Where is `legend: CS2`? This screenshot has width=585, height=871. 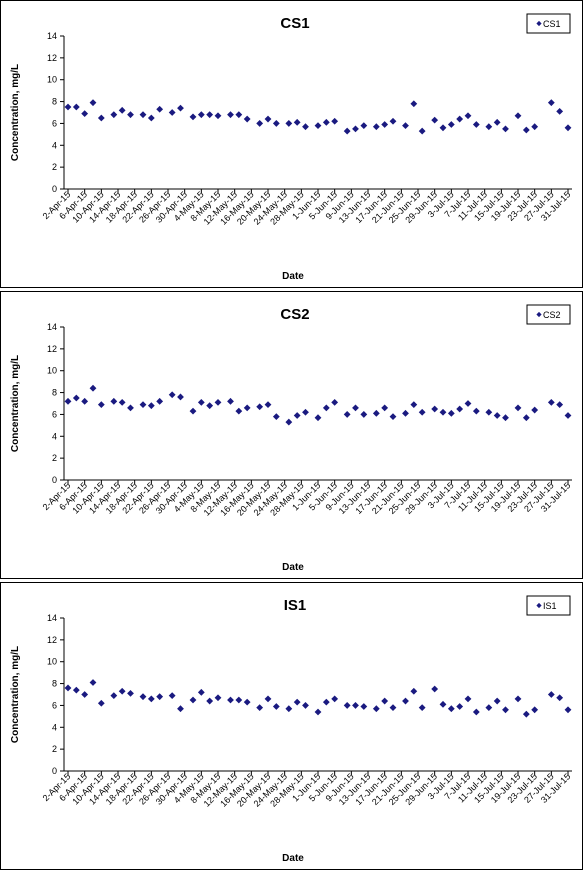 legend: CS2 is located at coordinates (548, 314).